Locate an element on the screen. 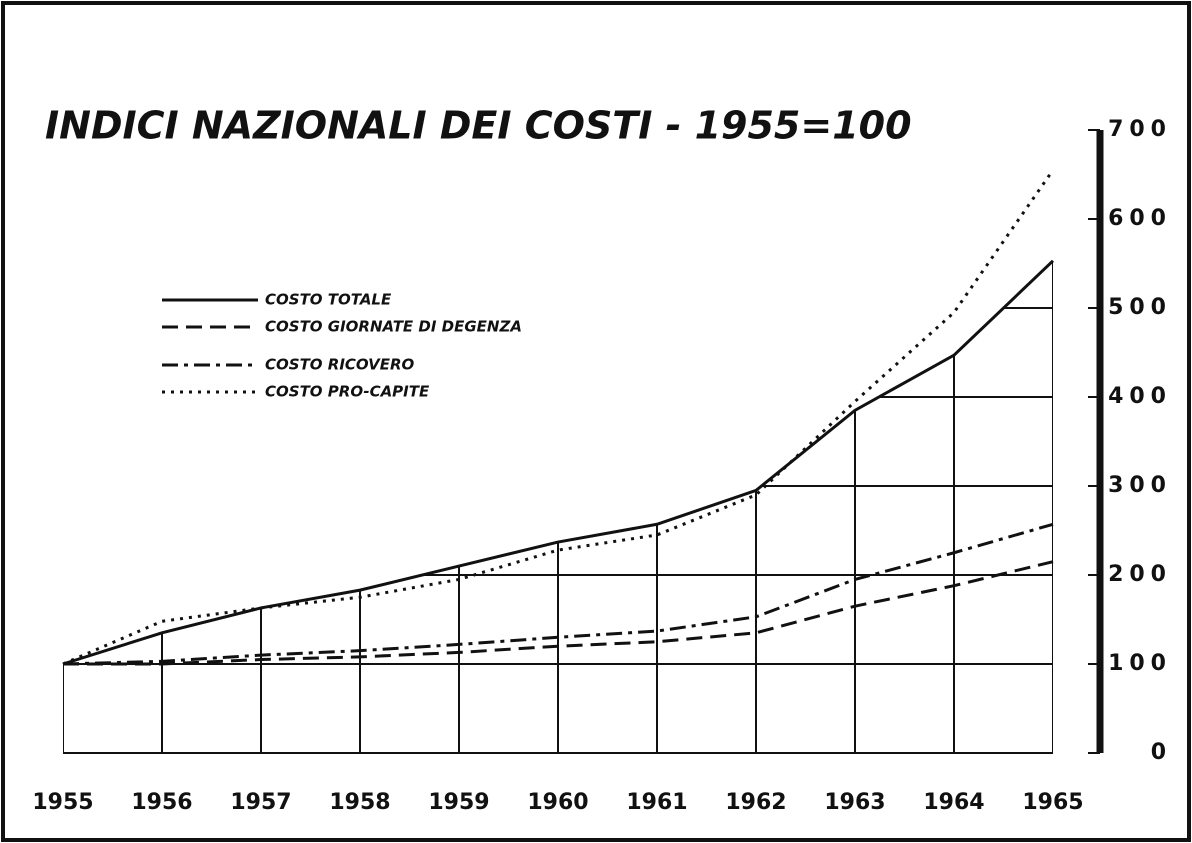 The width and height of the screenshot is (1192, 843). y-tick-label: 200 is located at coordinates (1140, 574).